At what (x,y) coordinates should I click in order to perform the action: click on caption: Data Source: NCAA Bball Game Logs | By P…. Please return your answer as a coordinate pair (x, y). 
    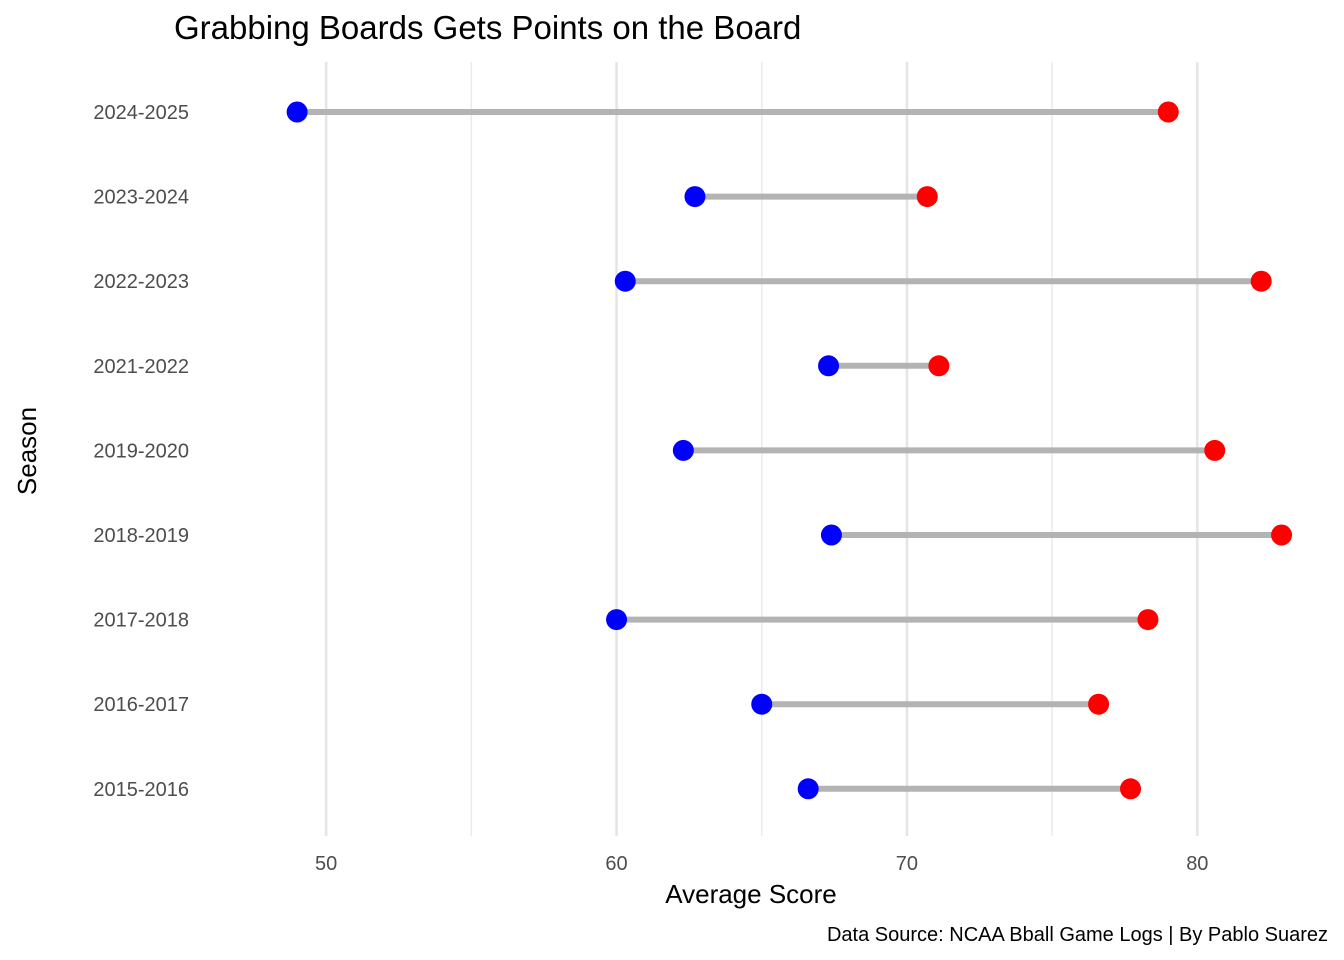
    Looking at the image, I should click on (1077, 935).